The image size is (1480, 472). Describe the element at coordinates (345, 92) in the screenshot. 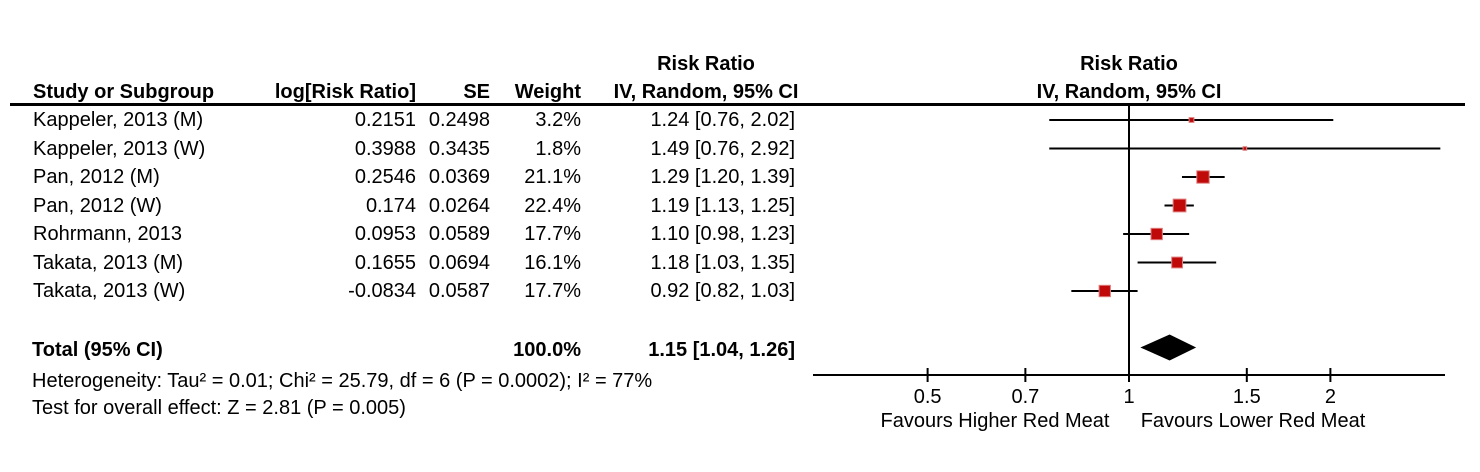

I see `column-header-log-risk-ratio: log[Risk Ratio]` at that location.